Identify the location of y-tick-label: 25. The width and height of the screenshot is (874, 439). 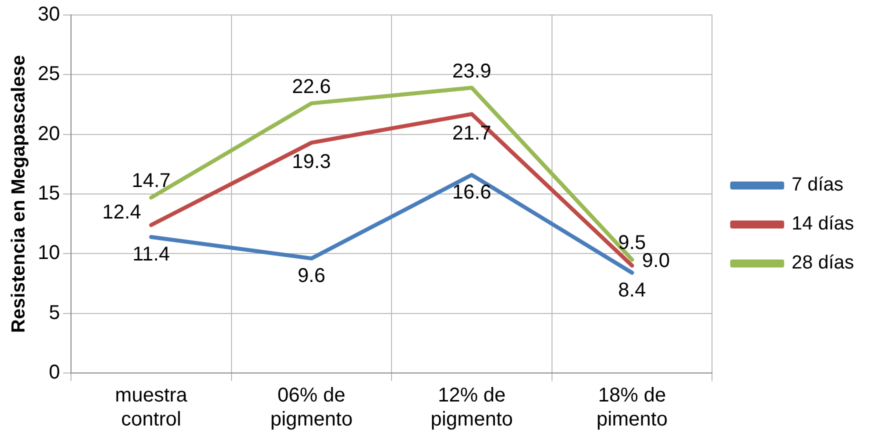
(49, 74).